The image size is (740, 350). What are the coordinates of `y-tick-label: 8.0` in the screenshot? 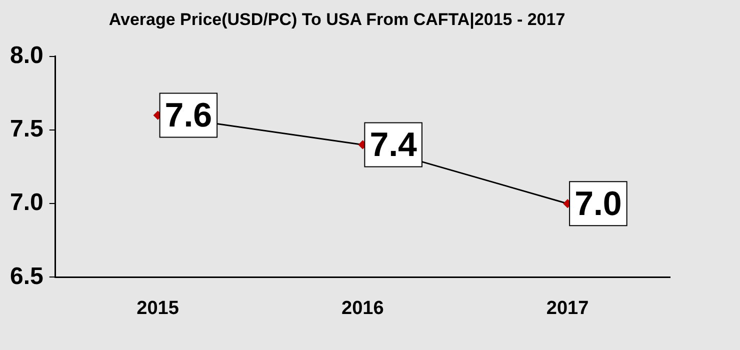 It's located at (27, 56).